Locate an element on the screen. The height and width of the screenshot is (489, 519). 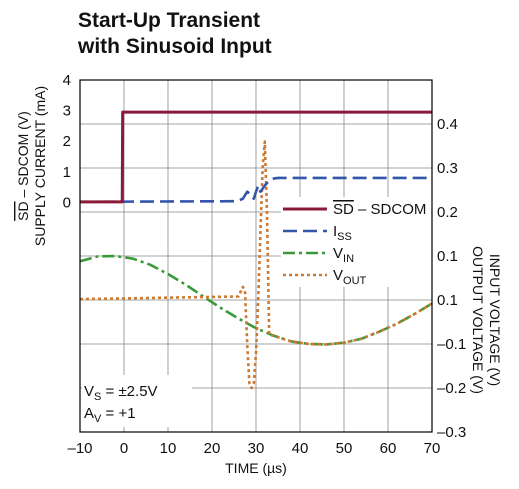
right-axis-label-line-2: OUTPUT VOLTAGE (V) is located at coordinates (478, 320).